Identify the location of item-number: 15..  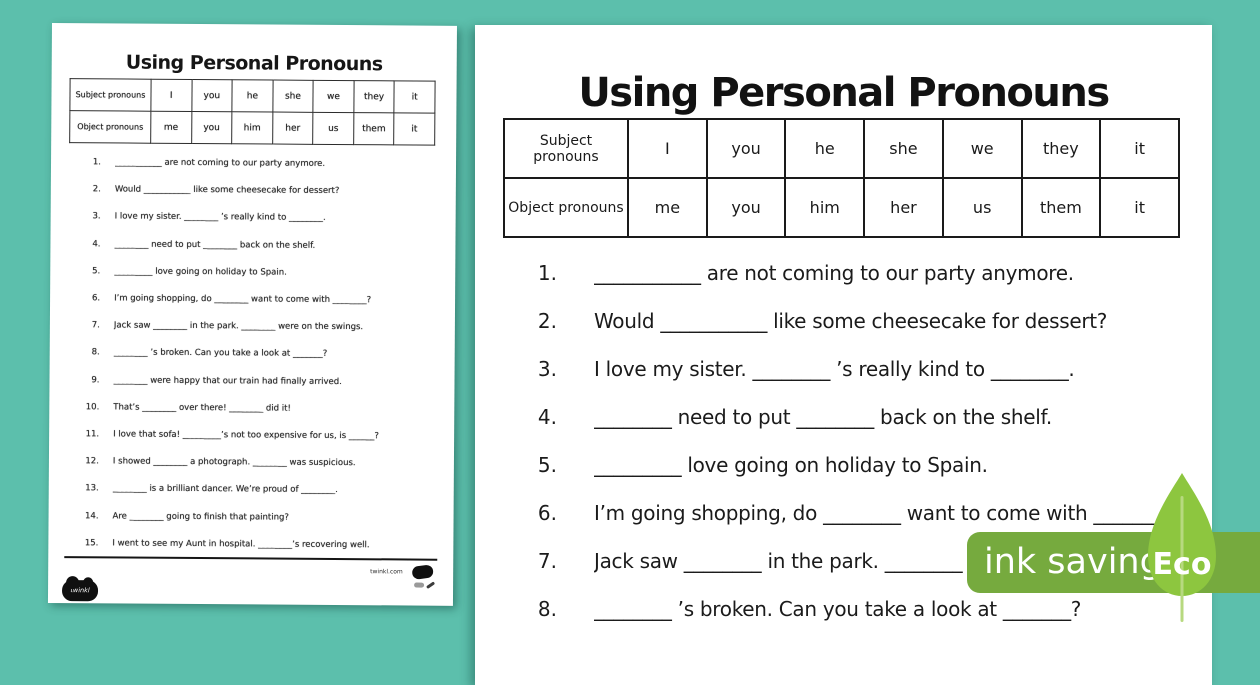
(91, 543).